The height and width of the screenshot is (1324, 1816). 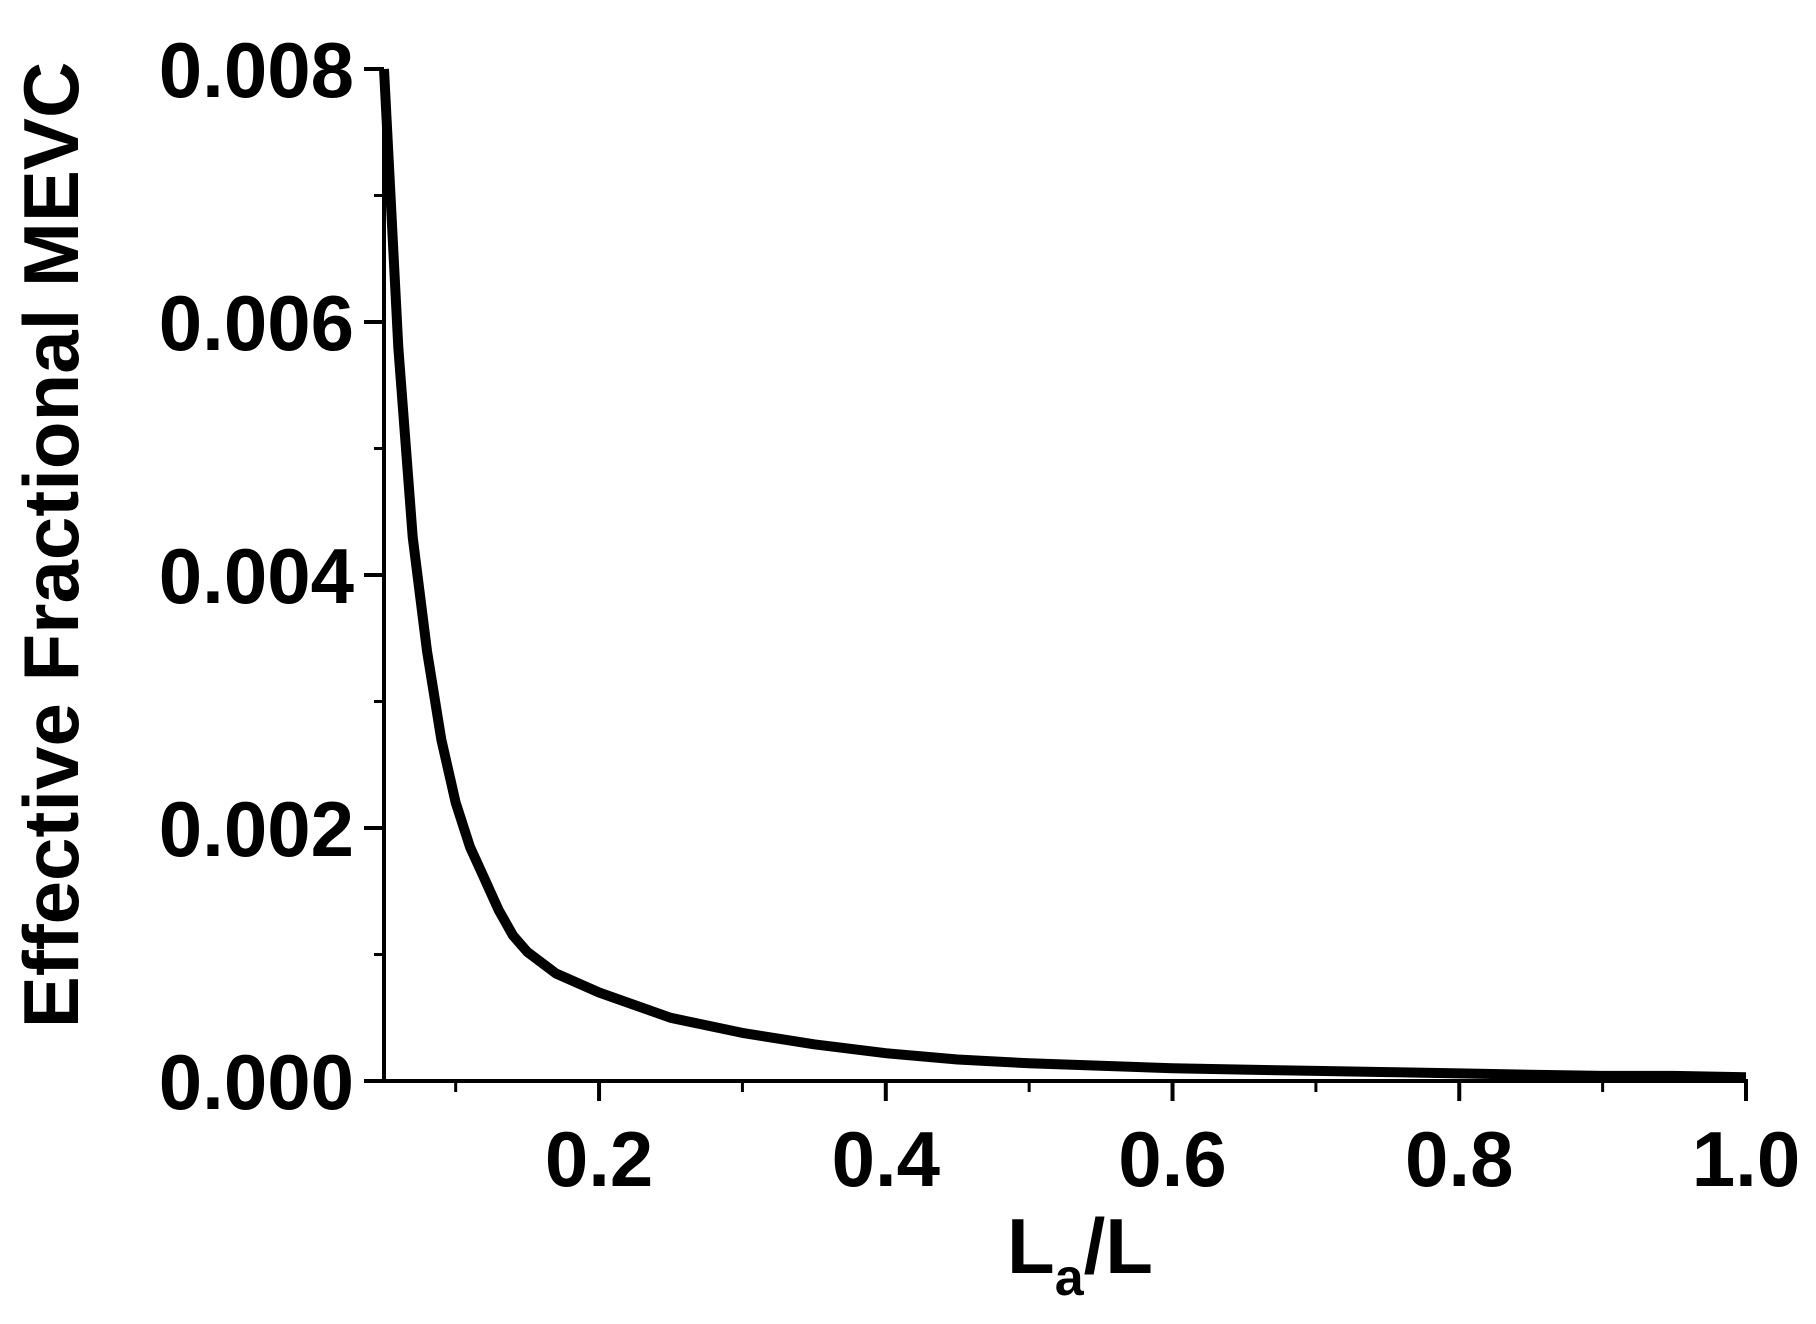 I want to click on y-axis-title: Effective Fractional MEVC, so click(x=51, y=545).